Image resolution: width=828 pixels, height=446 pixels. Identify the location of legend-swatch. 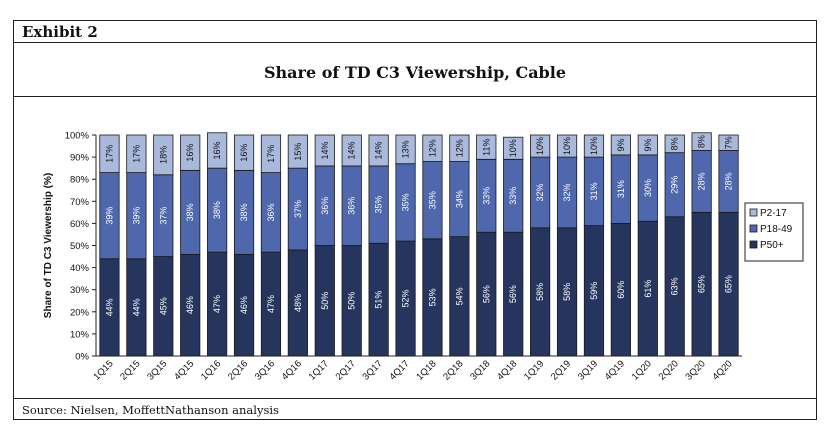
(753, 212).